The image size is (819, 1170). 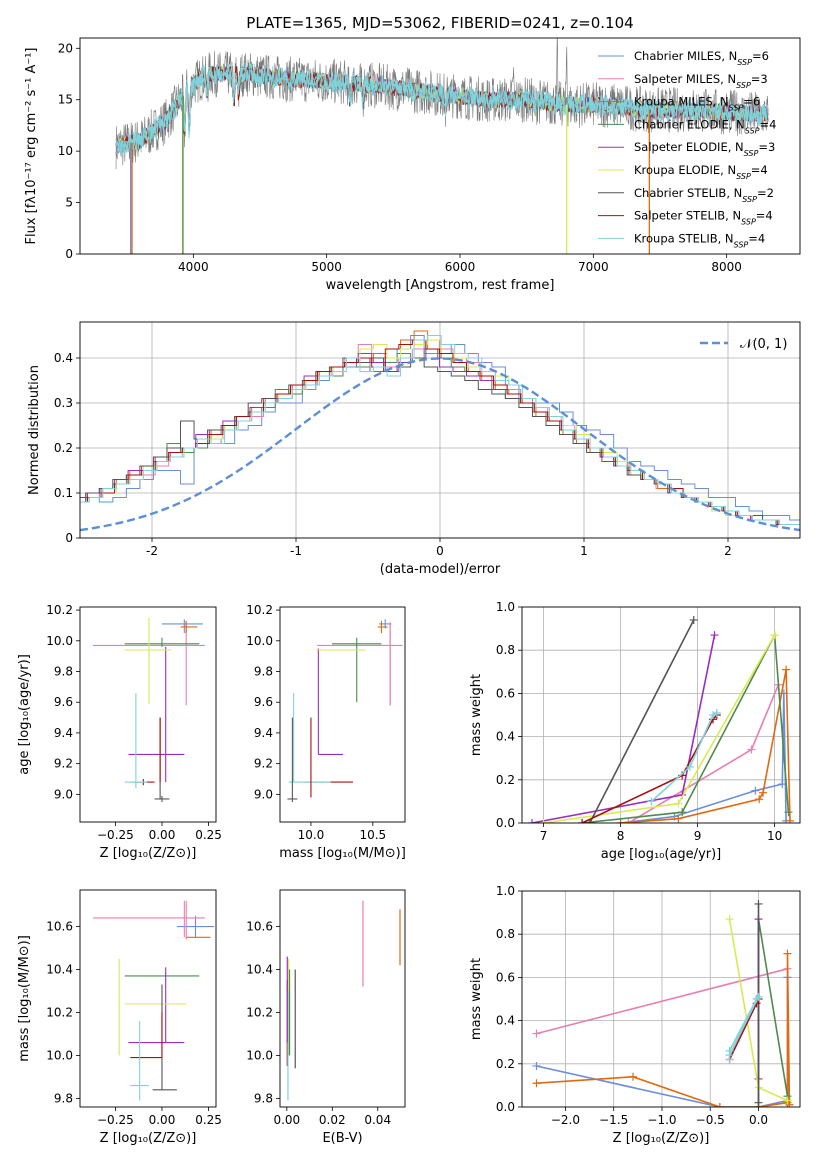 What do you see at coordinates (684, 757) in the screenshot?
I see `weight-line-kroupa_stelib` at bounding box center [684, 757].